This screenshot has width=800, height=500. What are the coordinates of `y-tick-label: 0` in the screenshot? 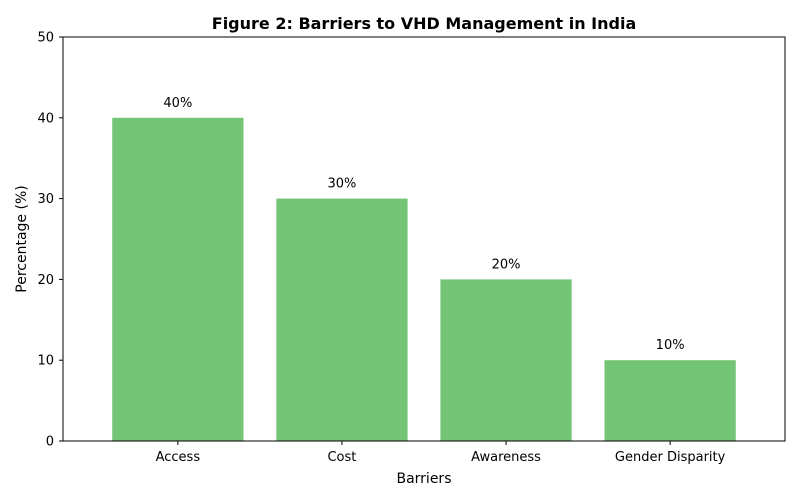 It's located at (50, 442).